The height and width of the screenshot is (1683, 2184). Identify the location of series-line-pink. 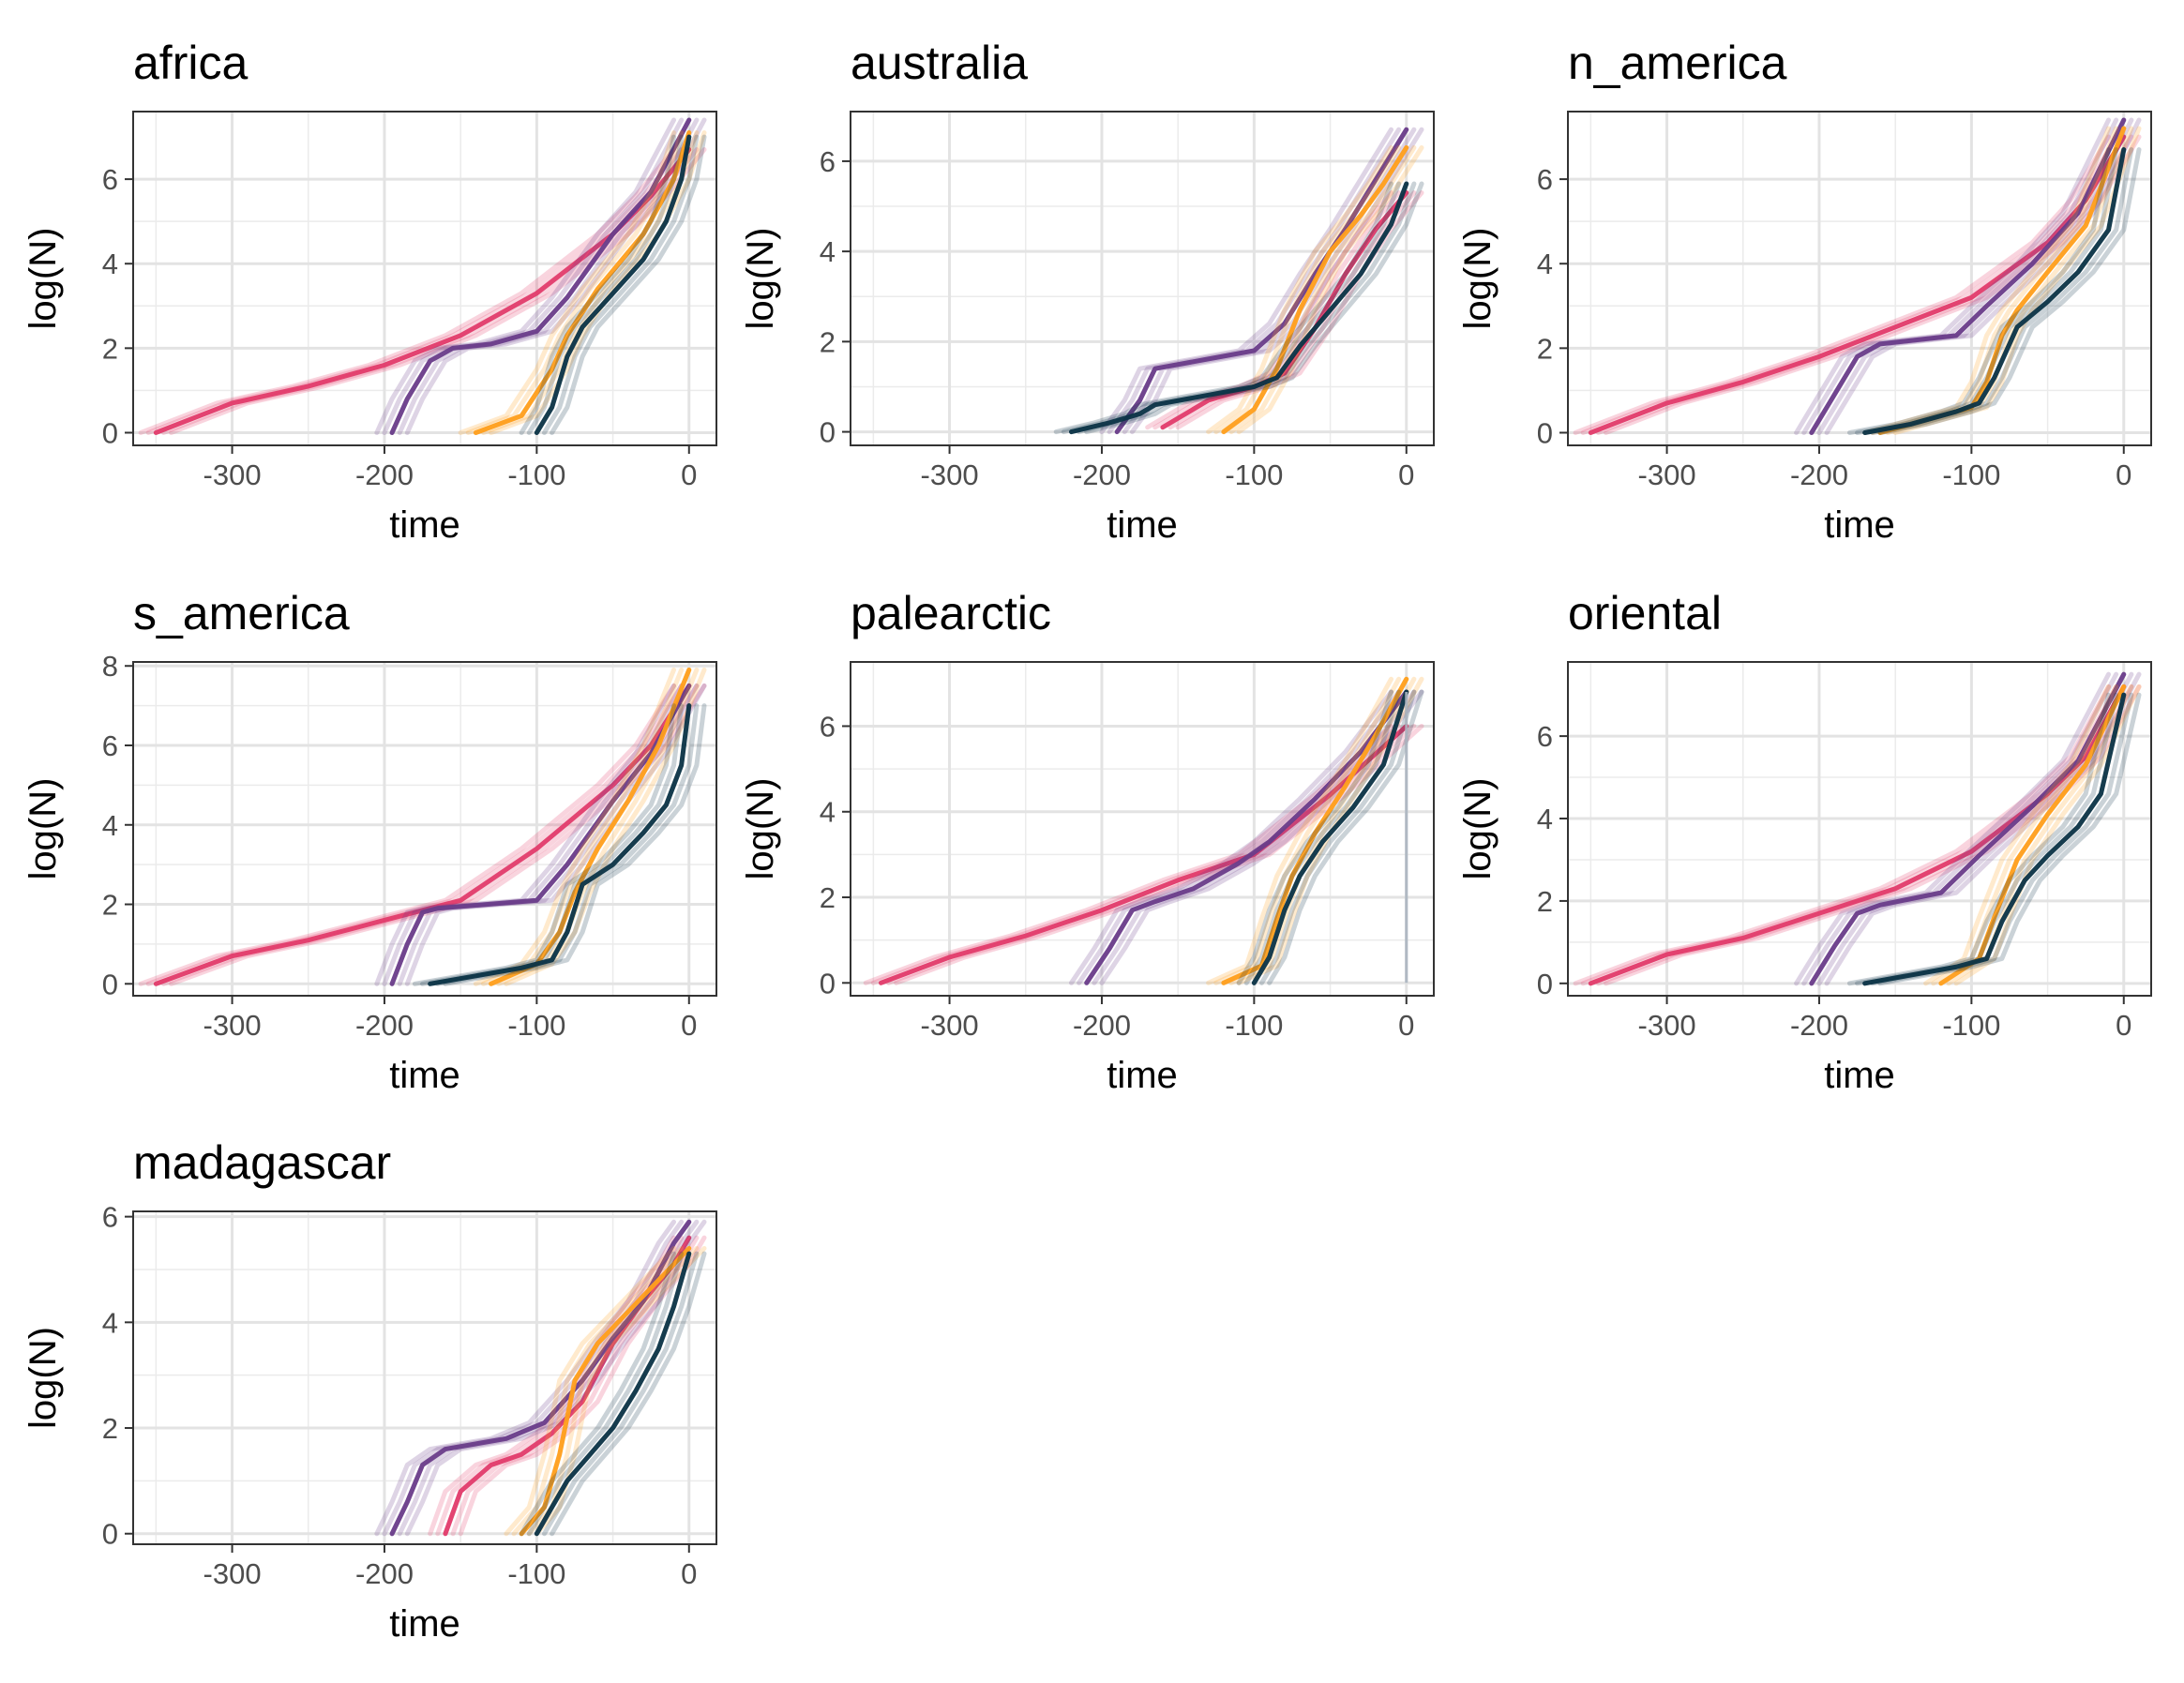
(1284, 310).